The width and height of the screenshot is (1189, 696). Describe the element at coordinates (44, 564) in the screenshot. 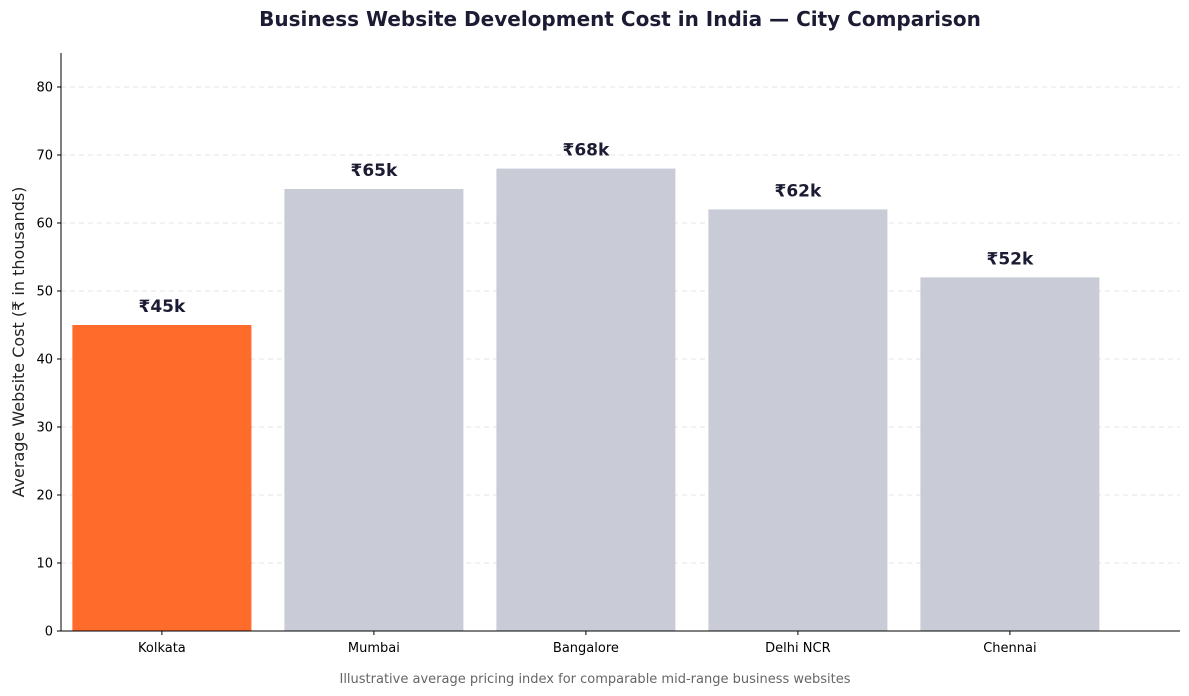

I see `y-tick-label: 10` at that location.